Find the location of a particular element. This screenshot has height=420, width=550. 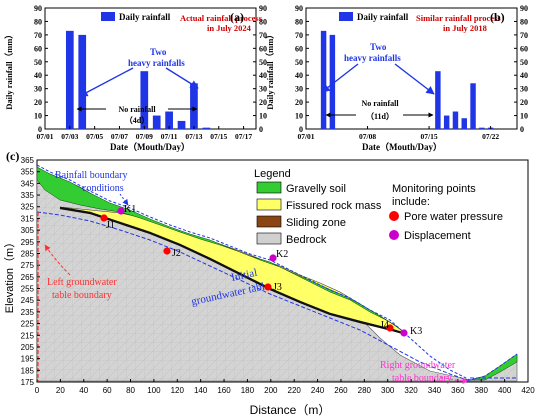

c-x-tick-label: 260 is located at coordinates (341, 390).